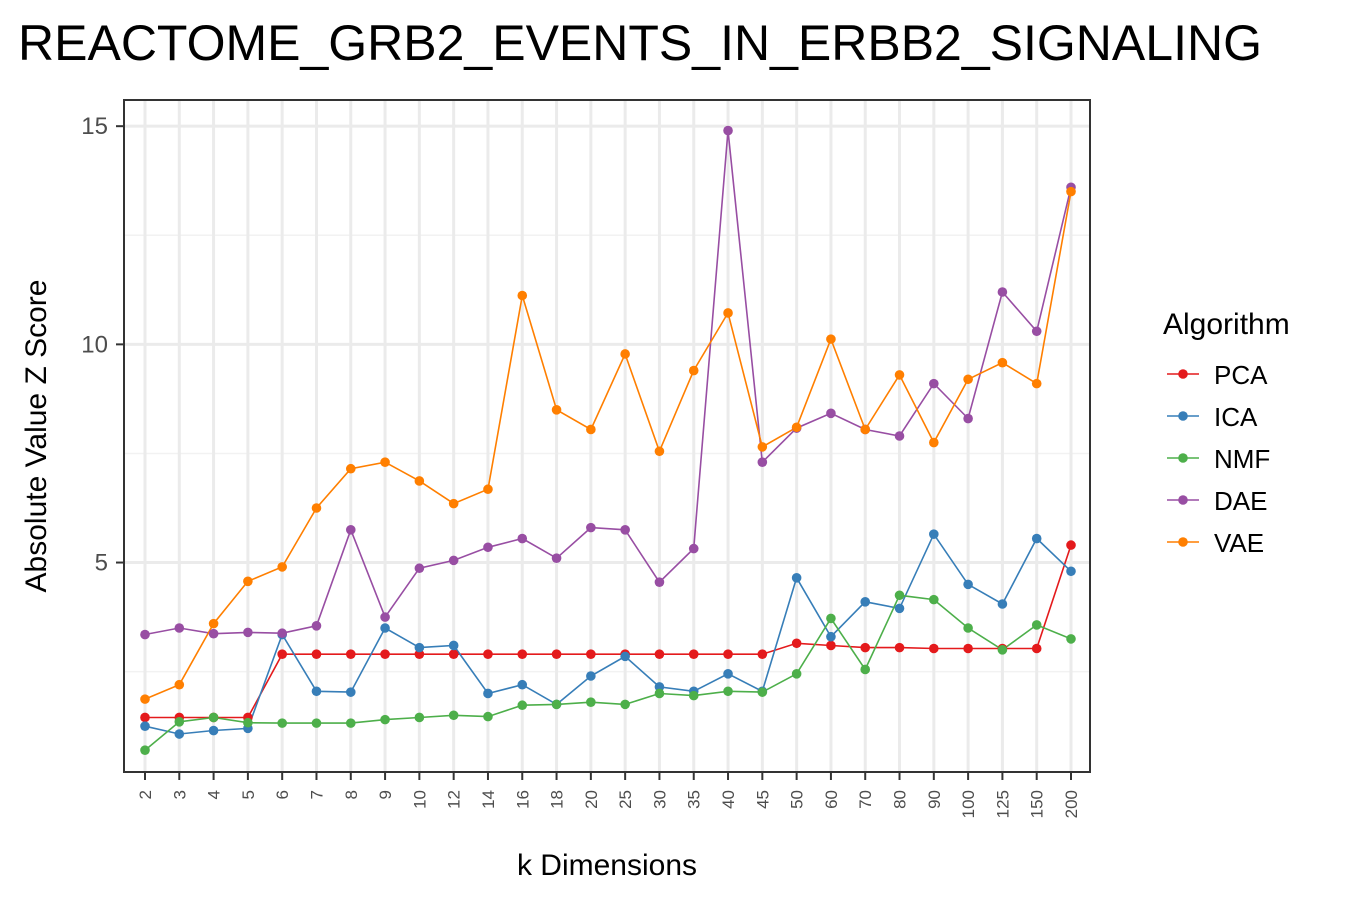 The height and width of the screenshot is (900, 1350). What do you see at coordinates (608, 672) in the screenshot?
I see `series-line-nmf` at bounding box center [608, 672].